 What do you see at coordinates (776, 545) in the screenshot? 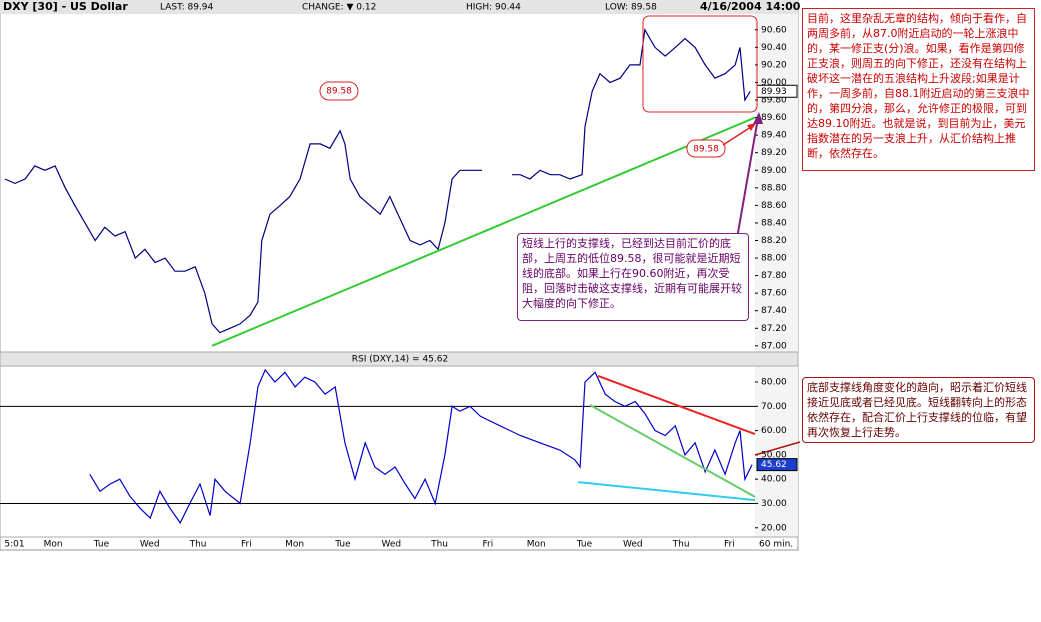
I see `x-axis-label: 60 min.` at bounding box center [776, 545].